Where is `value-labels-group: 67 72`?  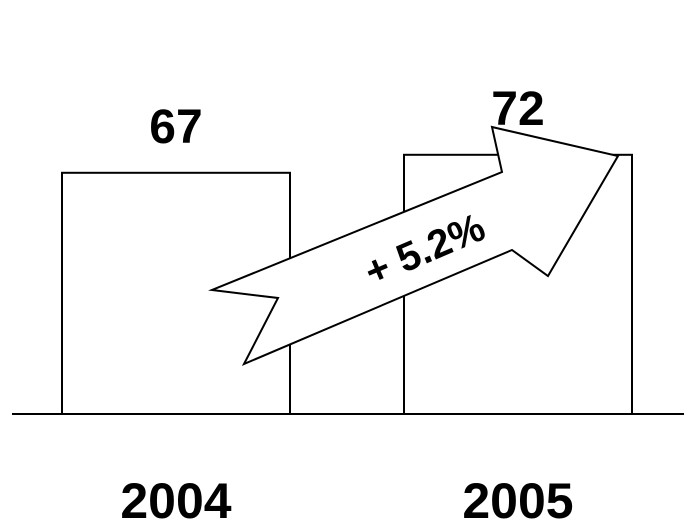
value-labels-group: 67 72 is located at coordinates (346, 118).